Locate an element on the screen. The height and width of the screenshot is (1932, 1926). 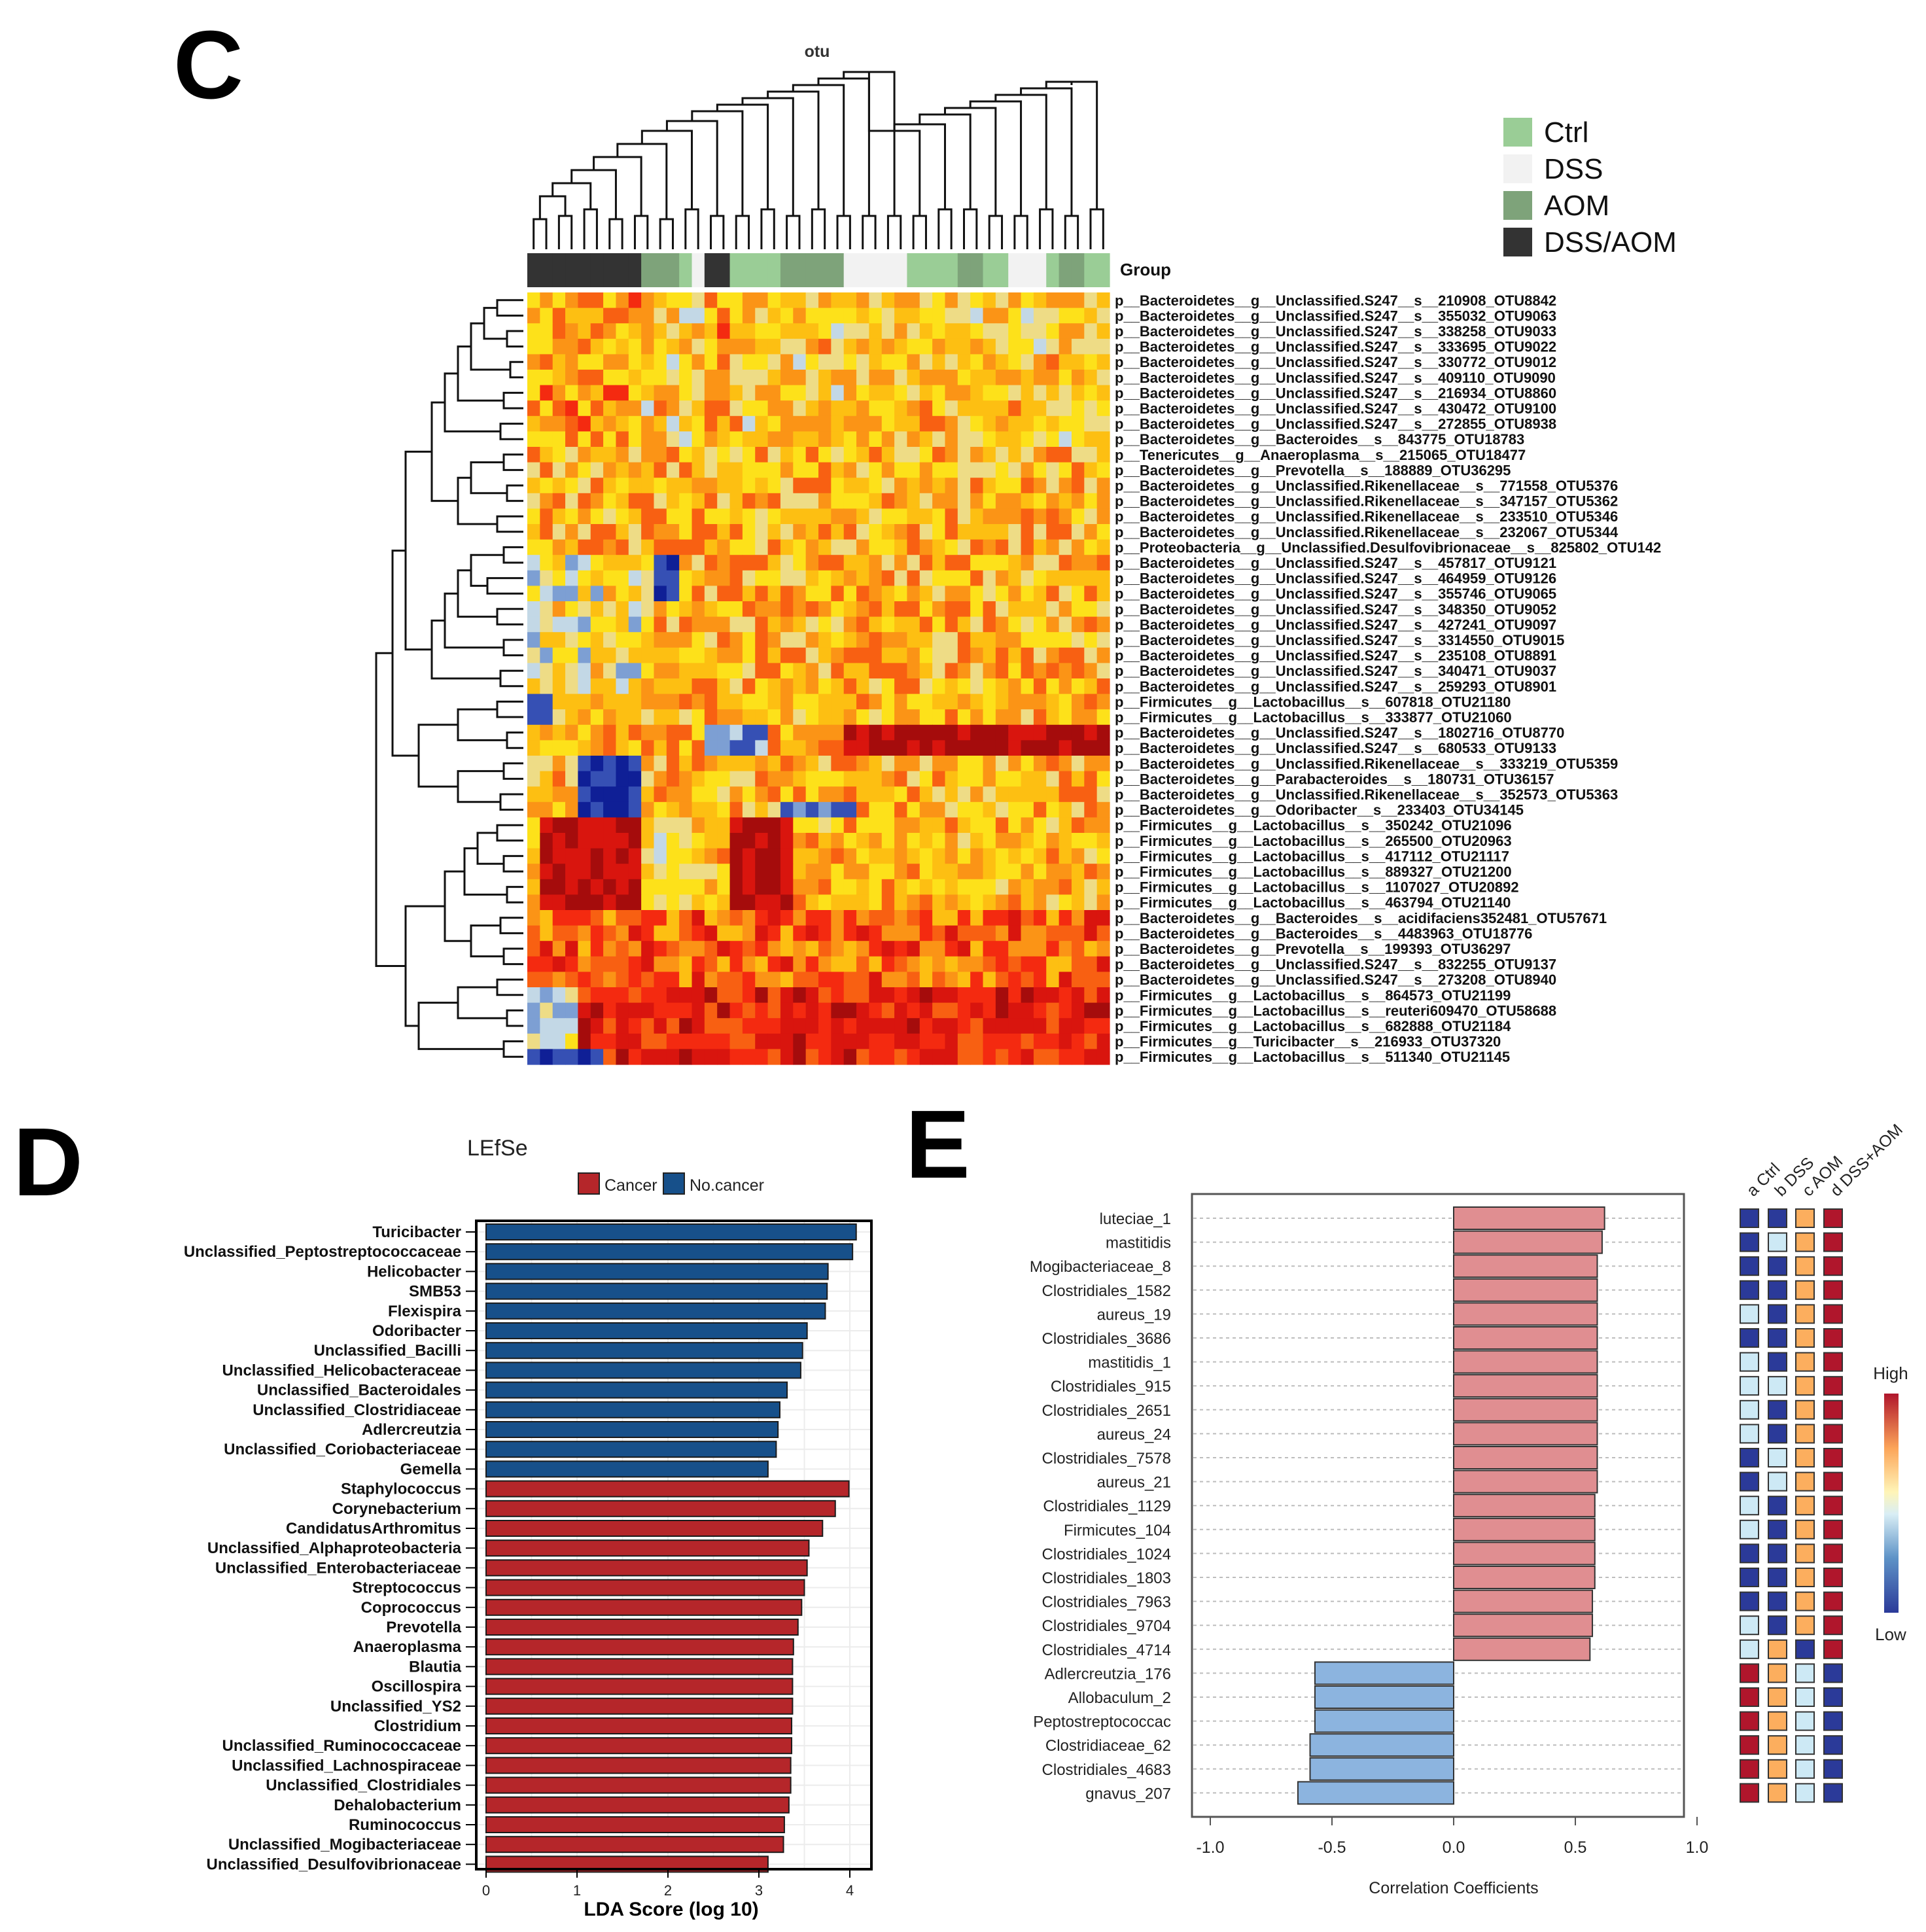
lefse-title: LEfSe is located at coordinates (498, 1148).